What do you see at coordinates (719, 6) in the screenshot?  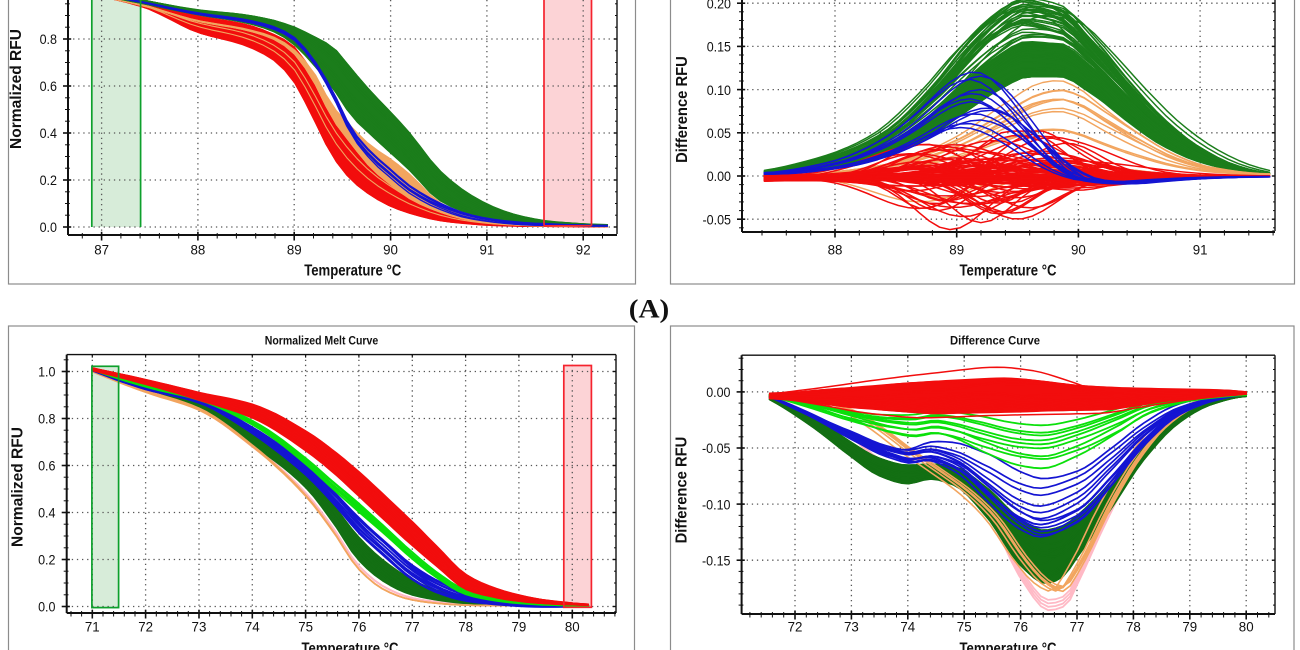 I see `svg-text: 0.20` at bounding box center [719, 6].